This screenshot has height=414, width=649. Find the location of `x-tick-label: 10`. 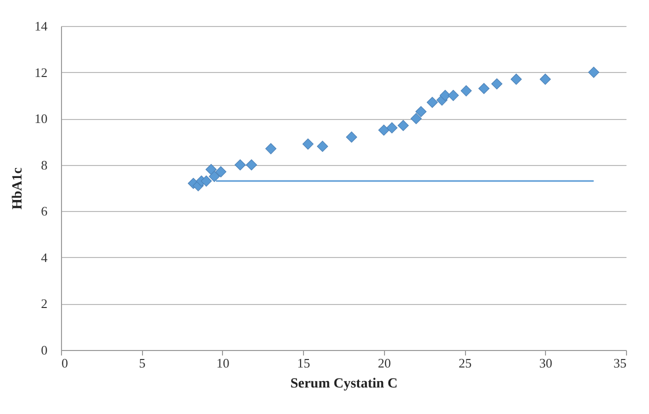

x-tick-label: 10 is located at coordinates (223, 363).